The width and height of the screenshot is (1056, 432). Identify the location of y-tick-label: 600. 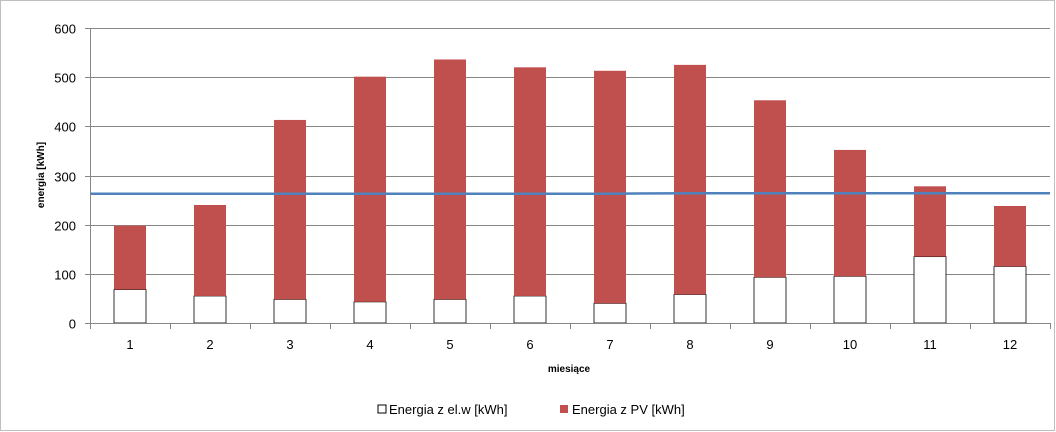
(65, 29).